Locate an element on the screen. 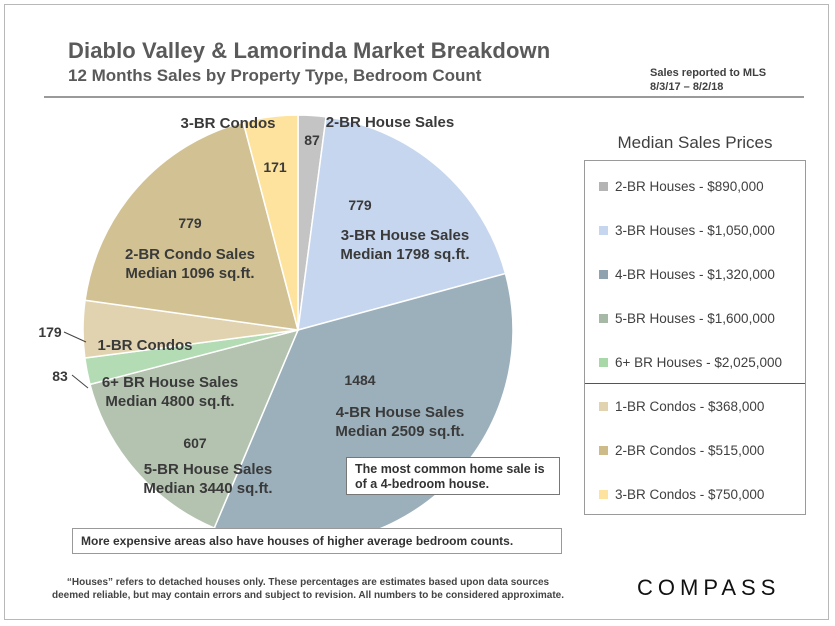  slice-value-1-br-condos: 179 is located at coordinates (50, 332).